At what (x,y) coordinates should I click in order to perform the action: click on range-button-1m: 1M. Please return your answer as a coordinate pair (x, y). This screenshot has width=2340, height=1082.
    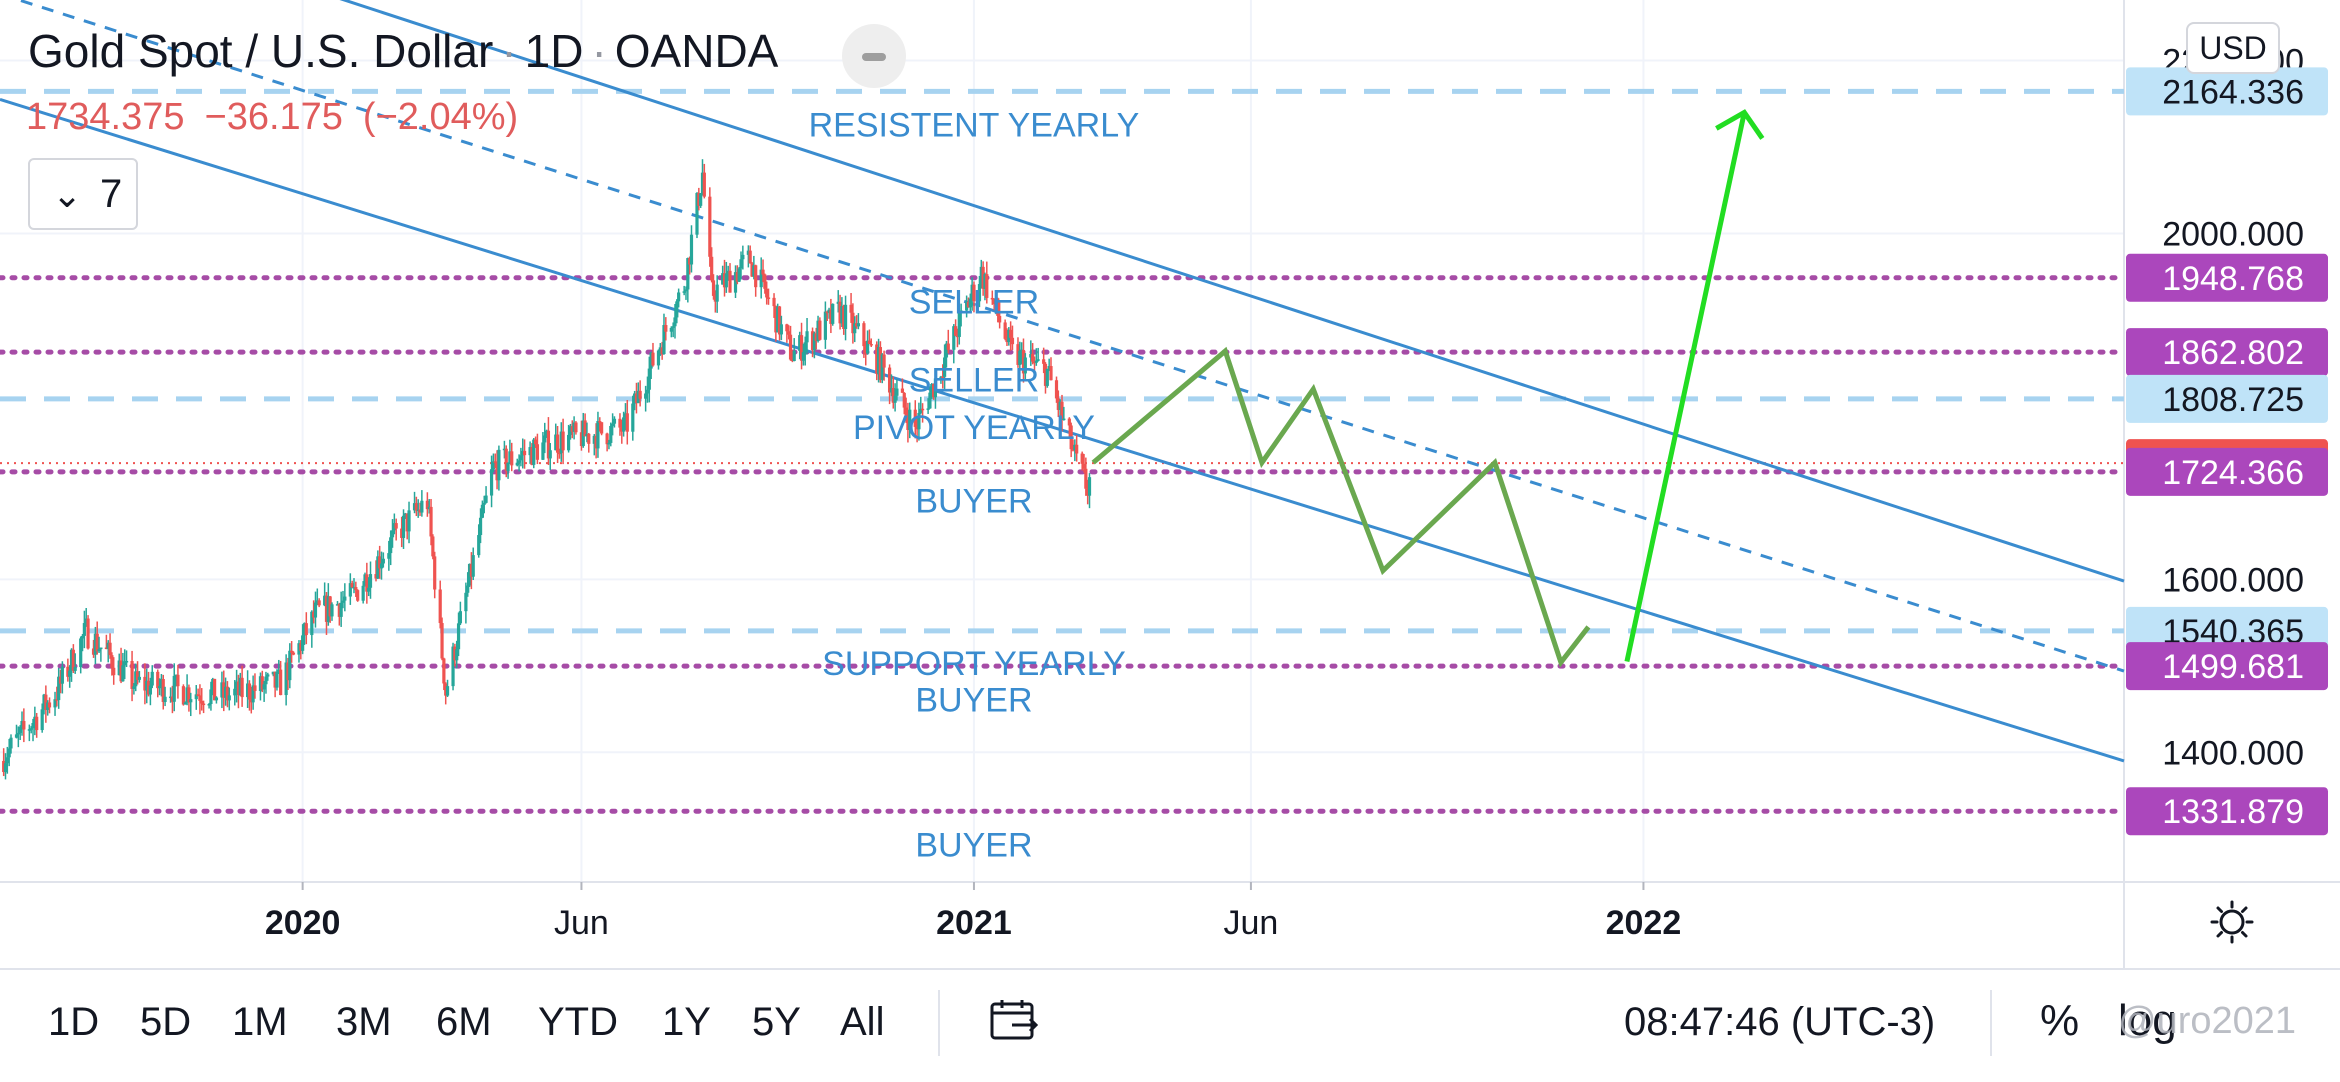
    Looking at the image, I should click on (260, 1022).